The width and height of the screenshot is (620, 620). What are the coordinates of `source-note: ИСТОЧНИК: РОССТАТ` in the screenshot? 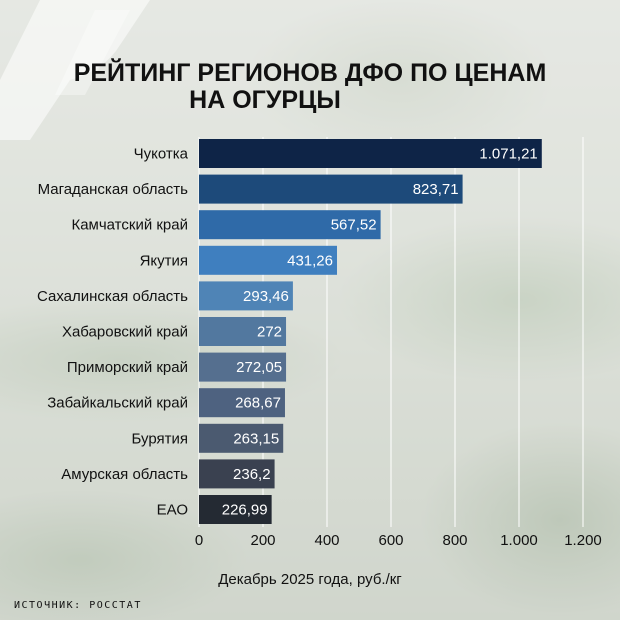 It's located at (78, 605).